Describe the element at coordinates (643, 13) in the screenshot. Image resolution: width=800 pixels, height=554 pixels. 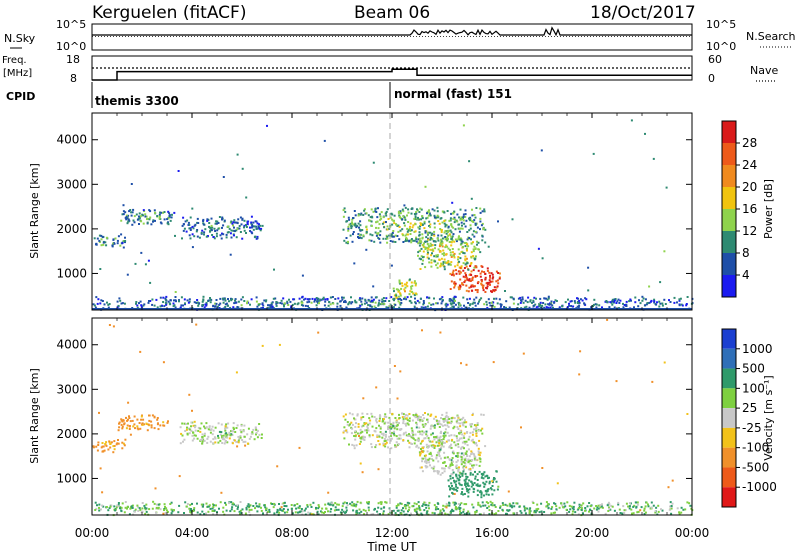
I see `date-title: 18/Oct/2017` at that location.